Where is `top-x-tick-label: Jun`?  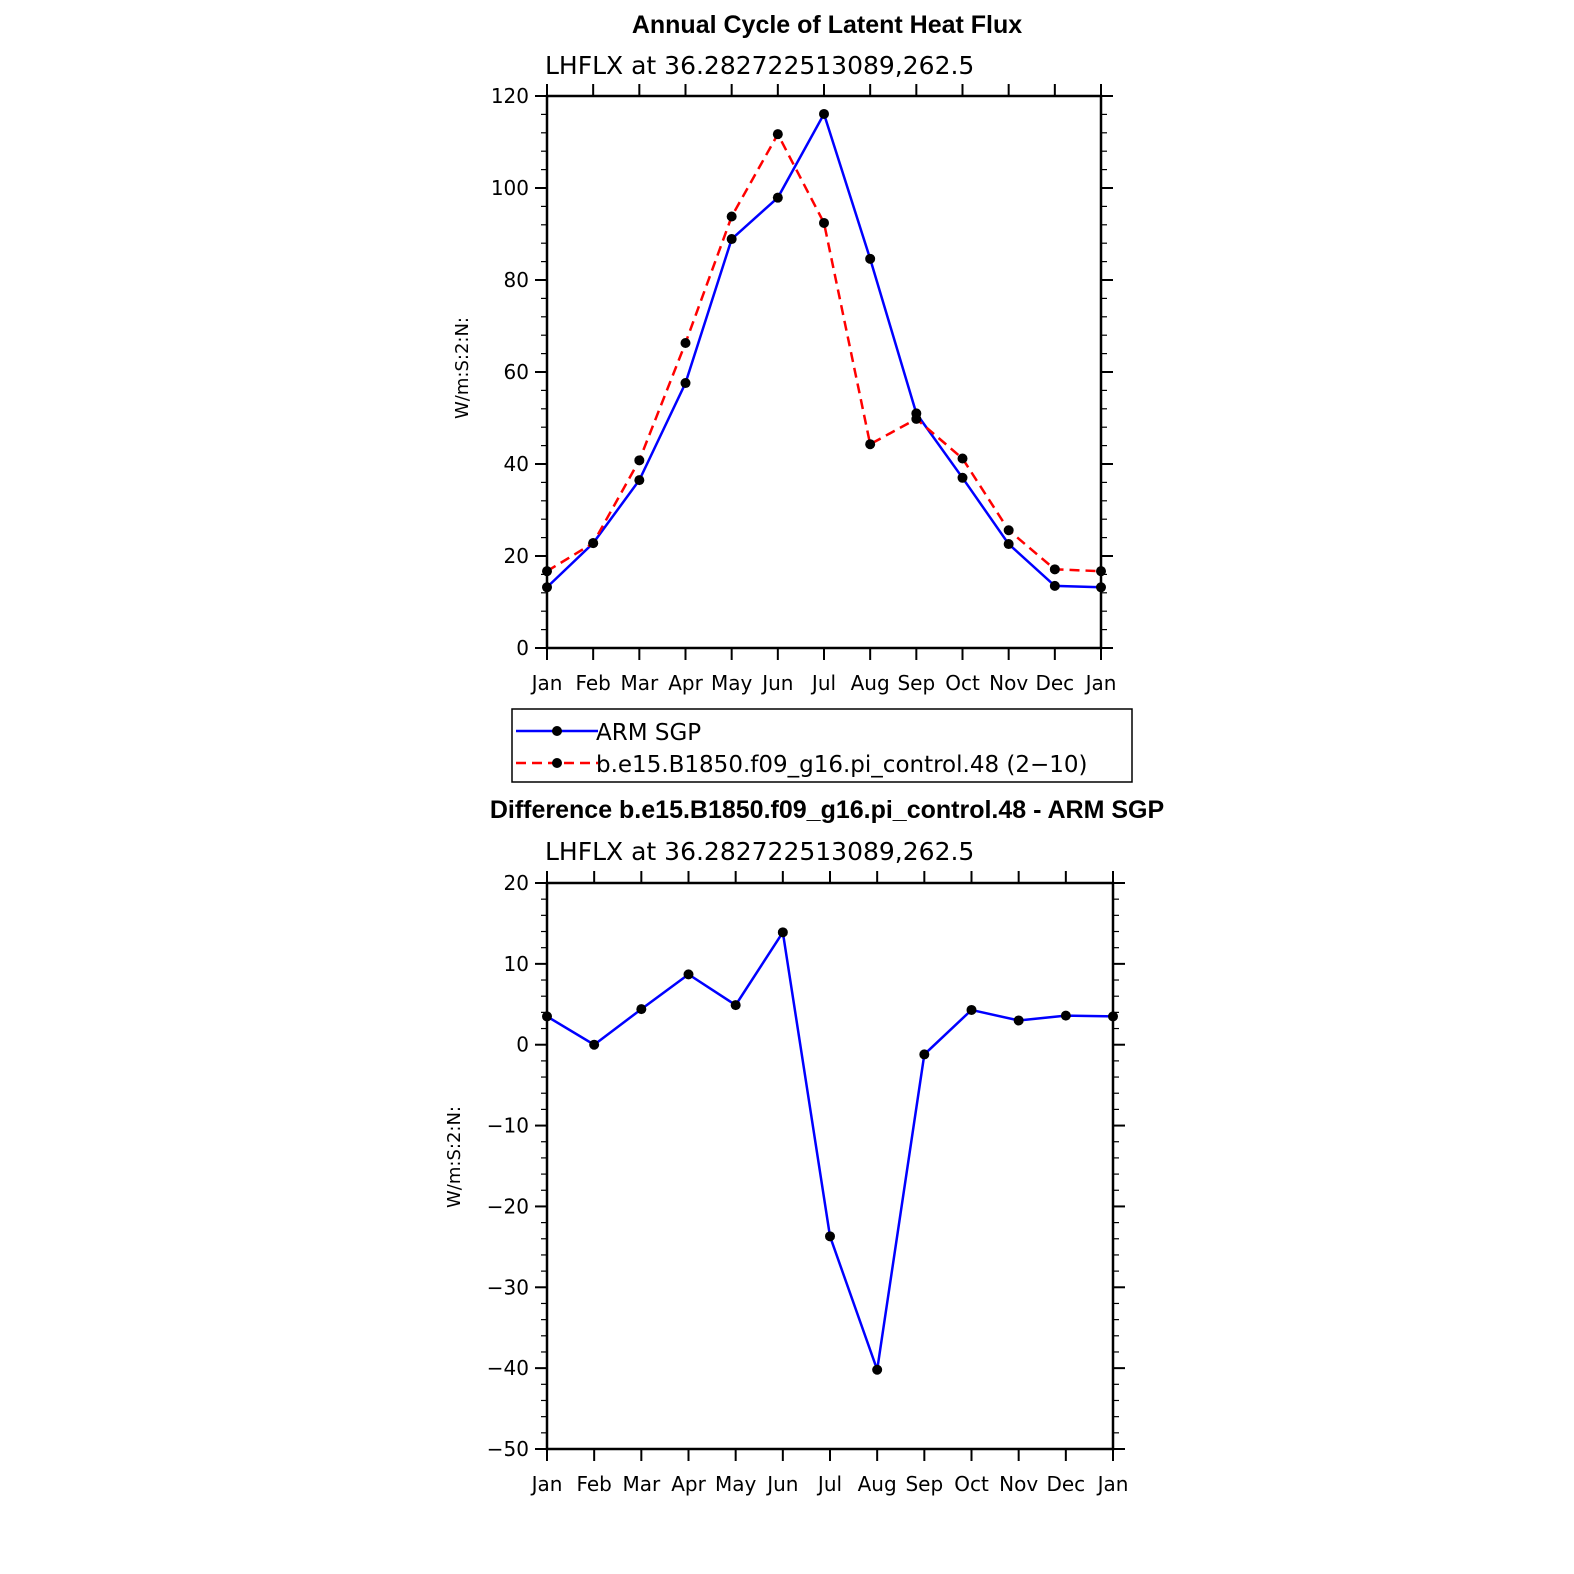
top-x-tick-label: Jun is located at coordinates (776, 683).